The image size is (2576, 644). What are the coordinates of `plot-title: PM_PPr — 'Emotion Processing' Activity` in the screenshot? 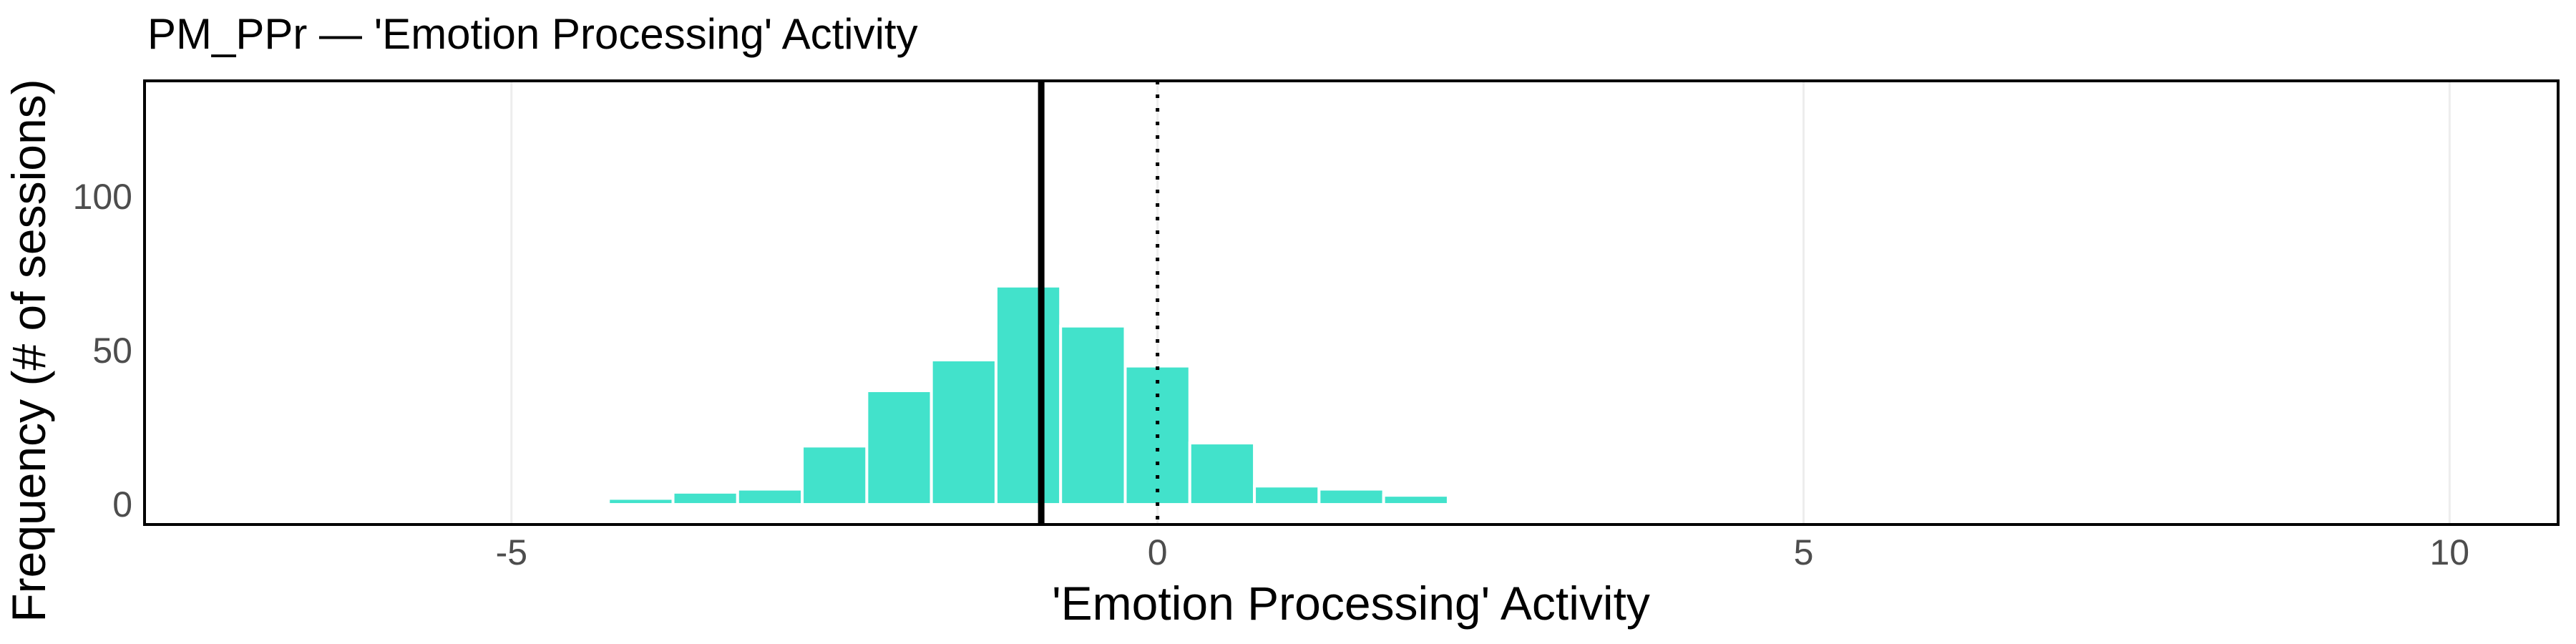 It's located at (532, 34).